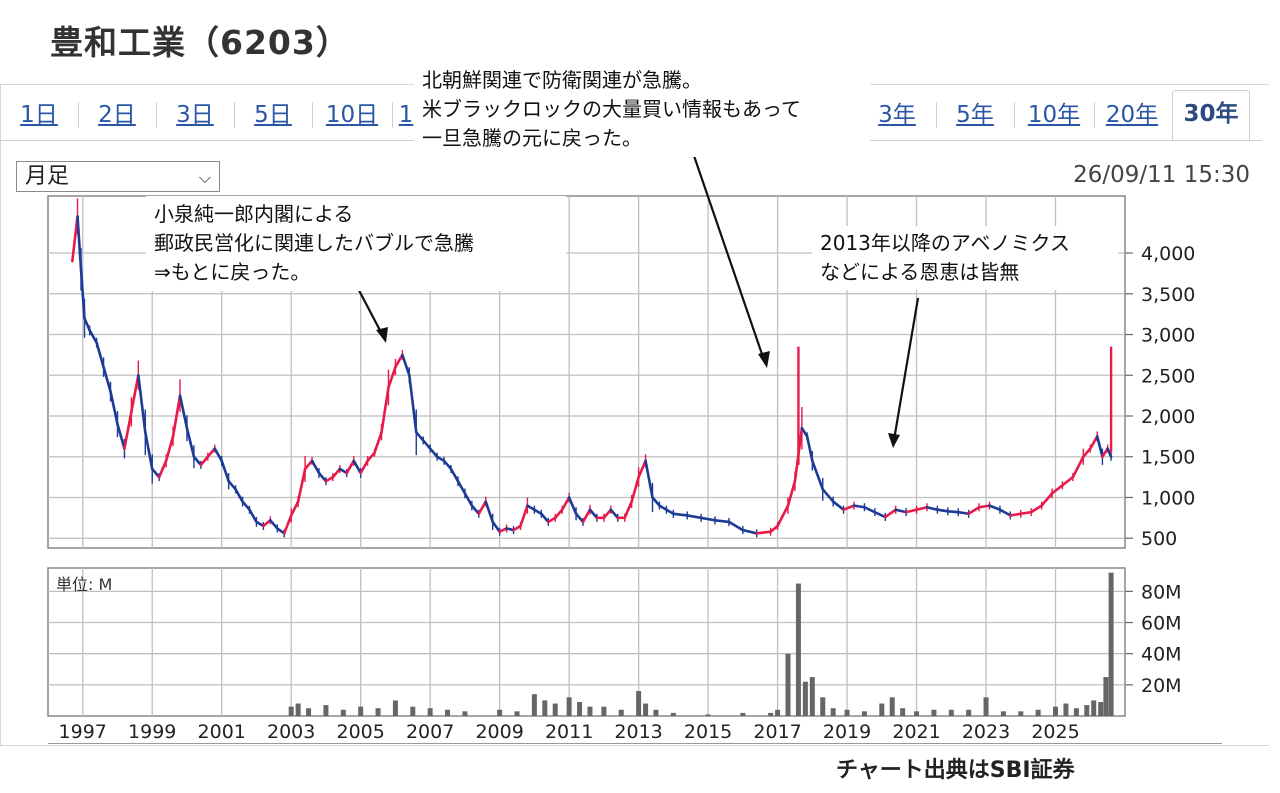 This screenshot has height=793, width=1280. I want to click on x-tick-label: 2009, so click(499, 732).